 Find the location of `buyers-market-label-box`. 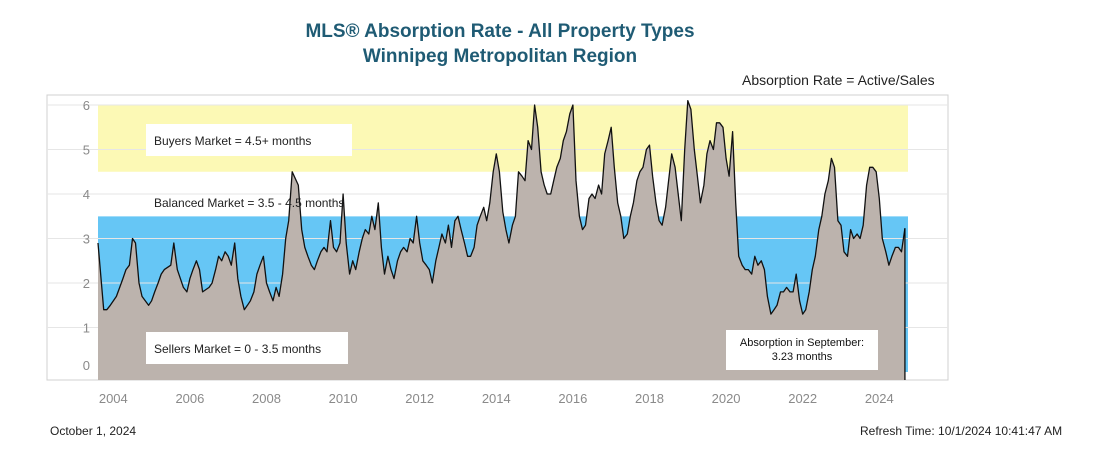

buyers-market-label-box is located at coordinates (249, 140).